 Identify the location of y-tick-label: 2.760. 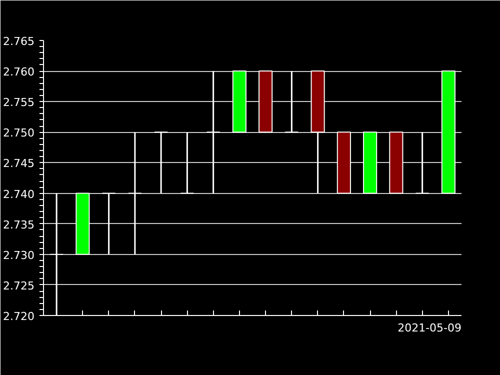
(19, 72).